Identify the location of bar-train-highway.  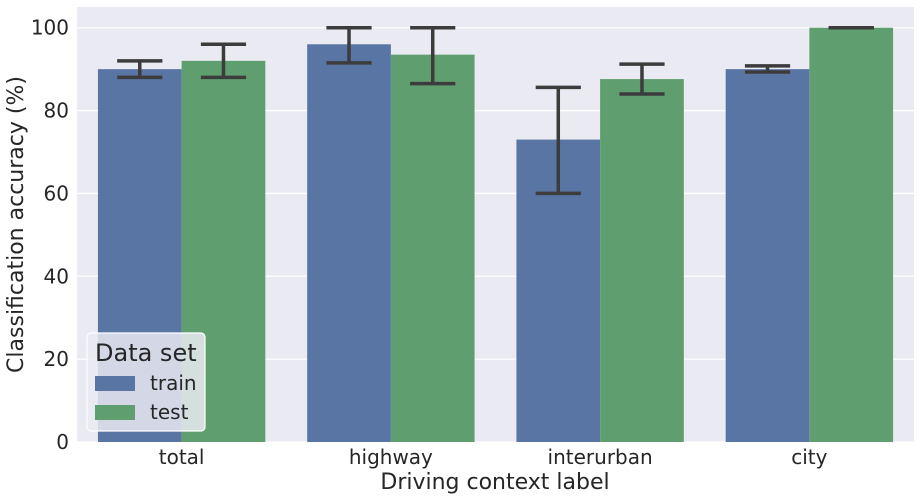
(349, 243).